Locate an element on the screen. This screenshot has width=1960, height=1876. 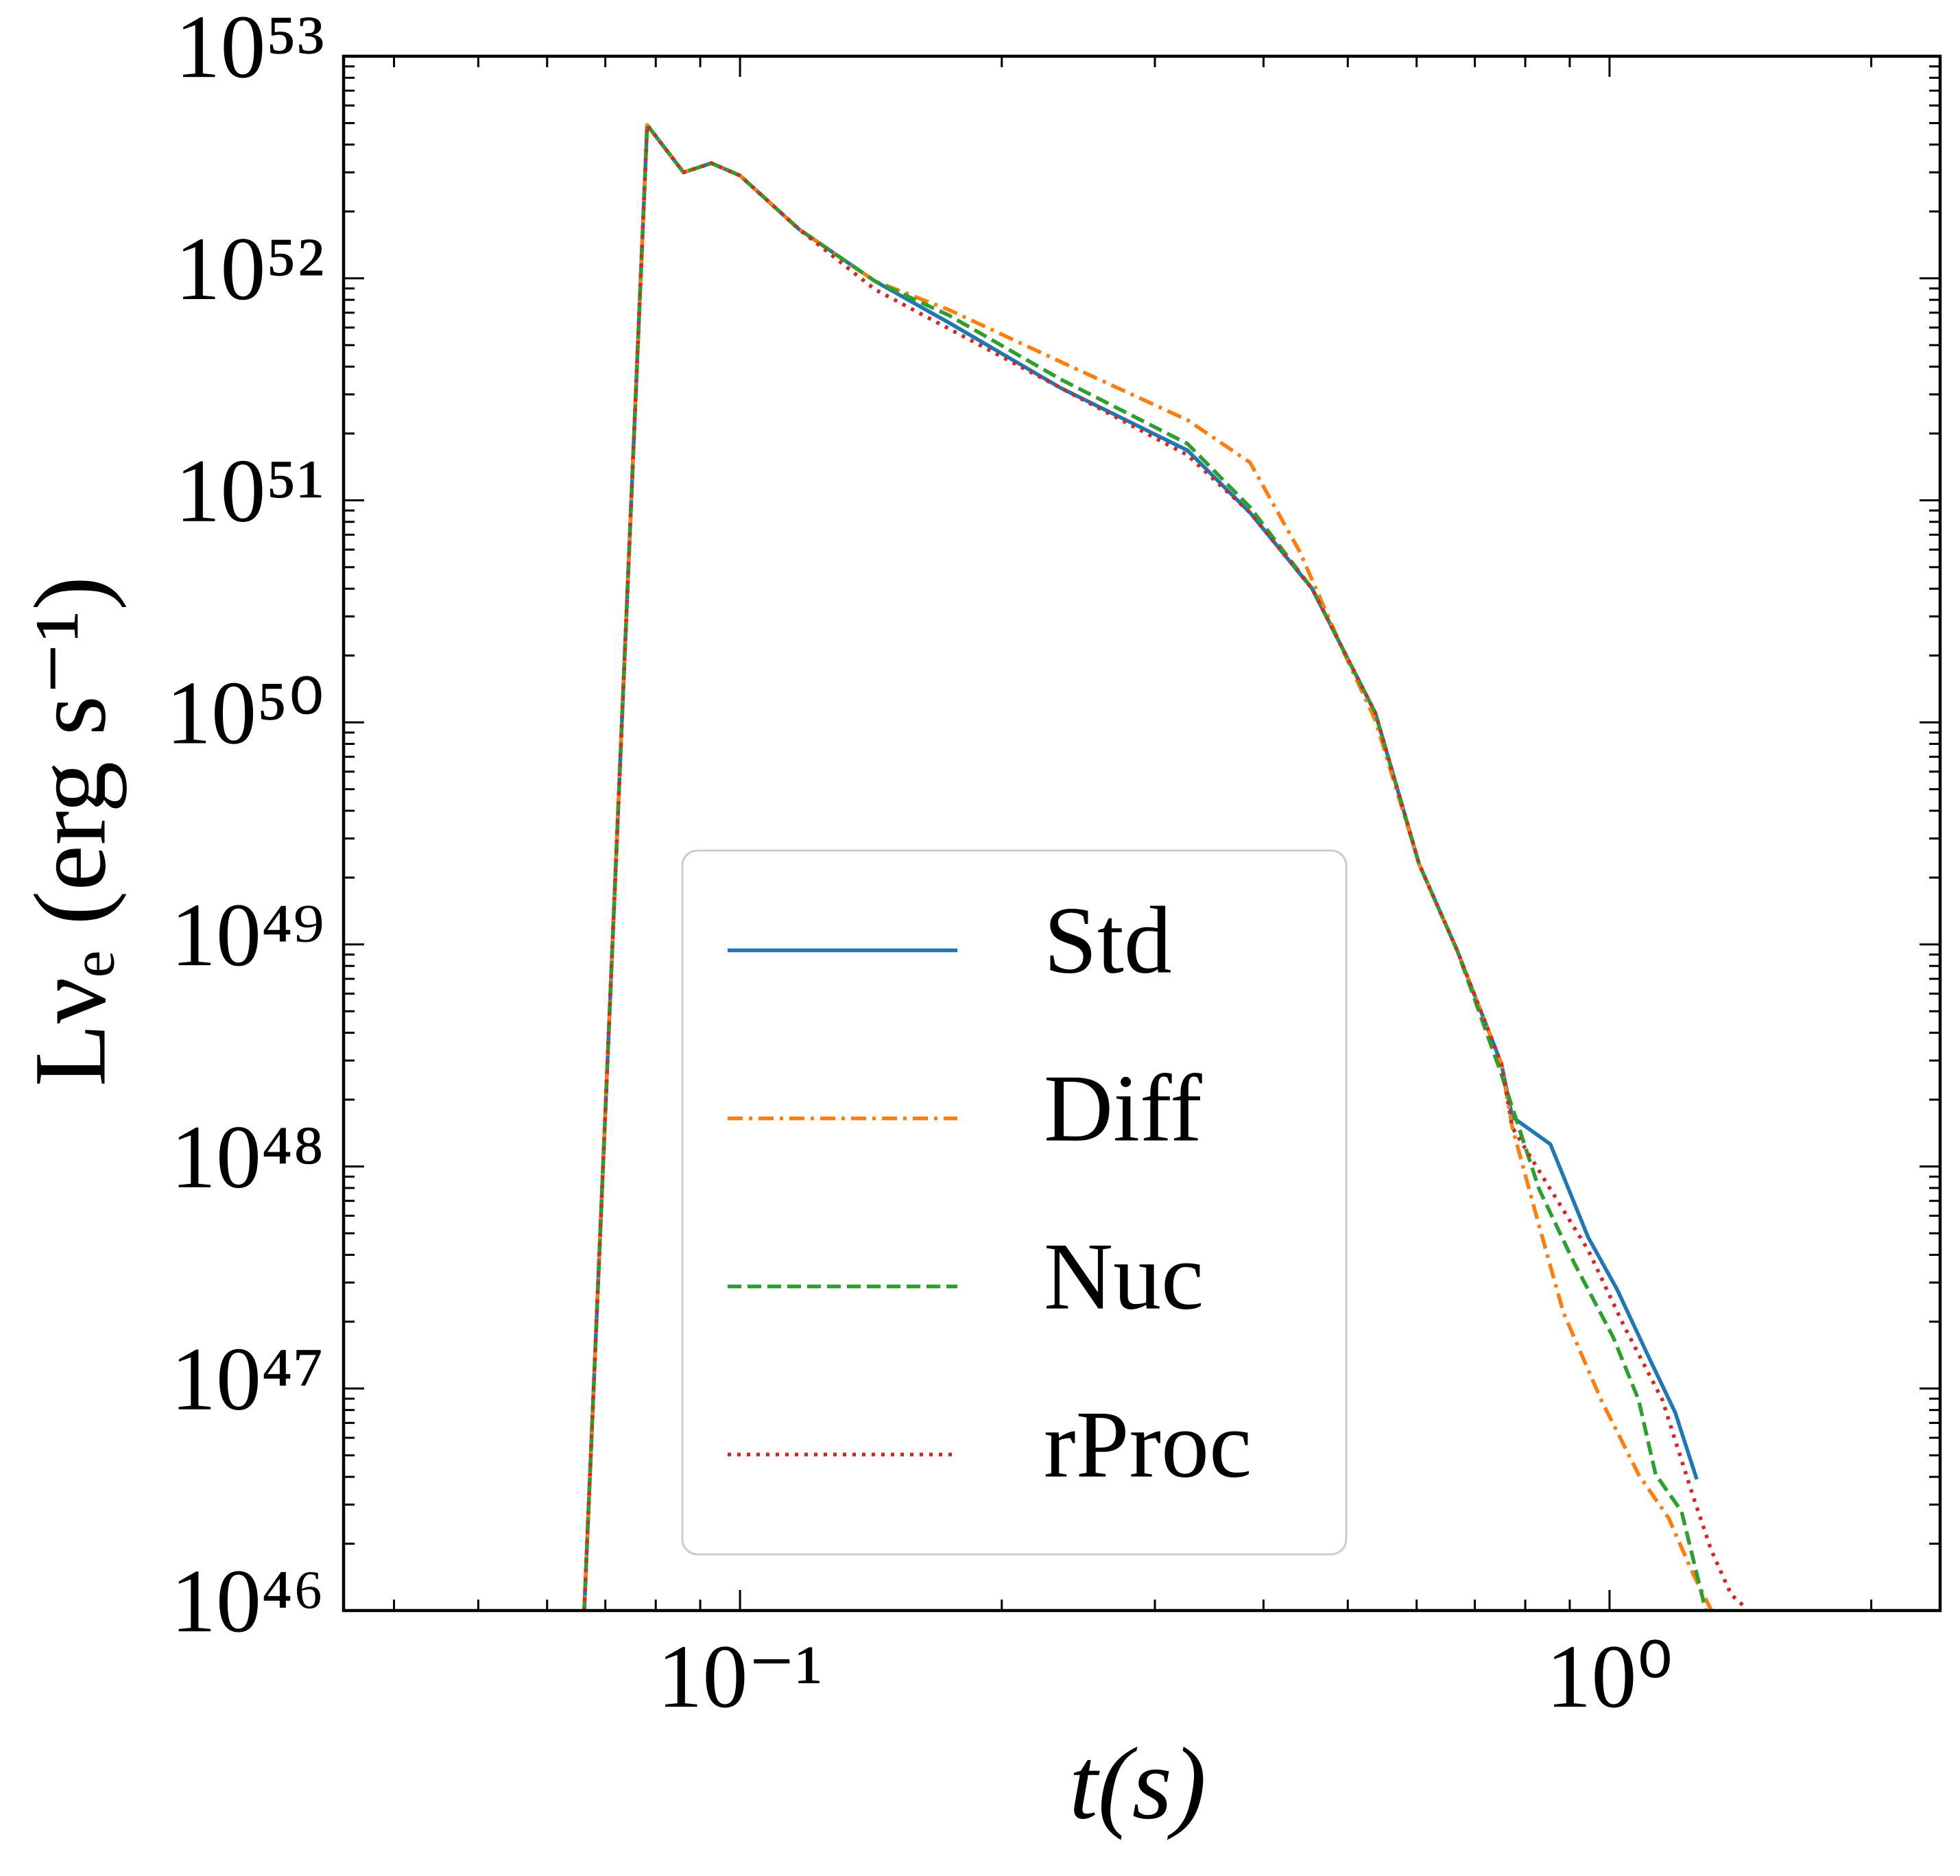
y-tick-label: 10⁴⁹ is located at coordinates (247, 934).